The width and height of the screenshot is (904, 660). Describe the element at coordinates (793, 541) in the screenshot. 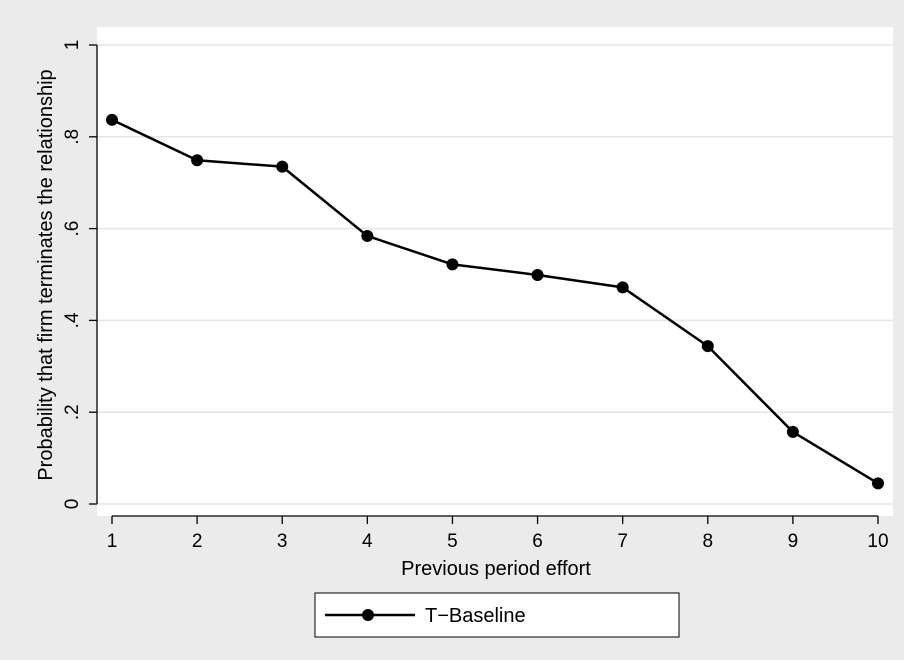

I see `x-tick-label-8: 9` at that location.